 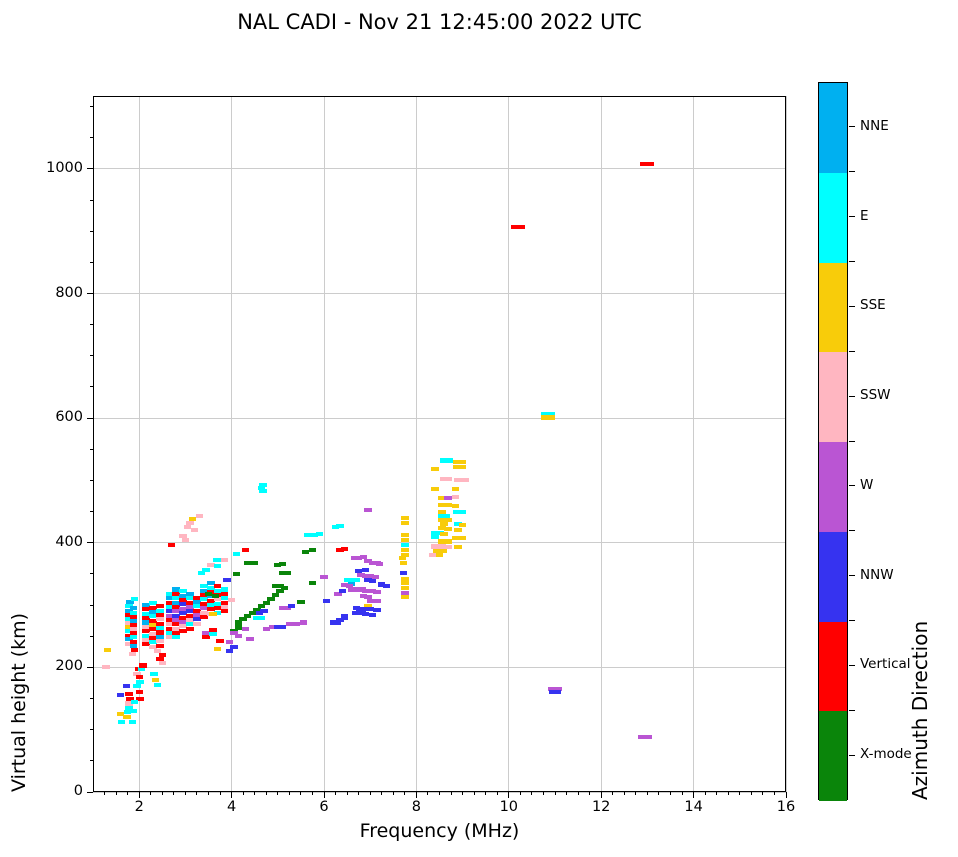 What do you see at coordinates (867, 484) in the screenshot?
I see `colorbar-tick-label: W` at bounding box center [867, 484].